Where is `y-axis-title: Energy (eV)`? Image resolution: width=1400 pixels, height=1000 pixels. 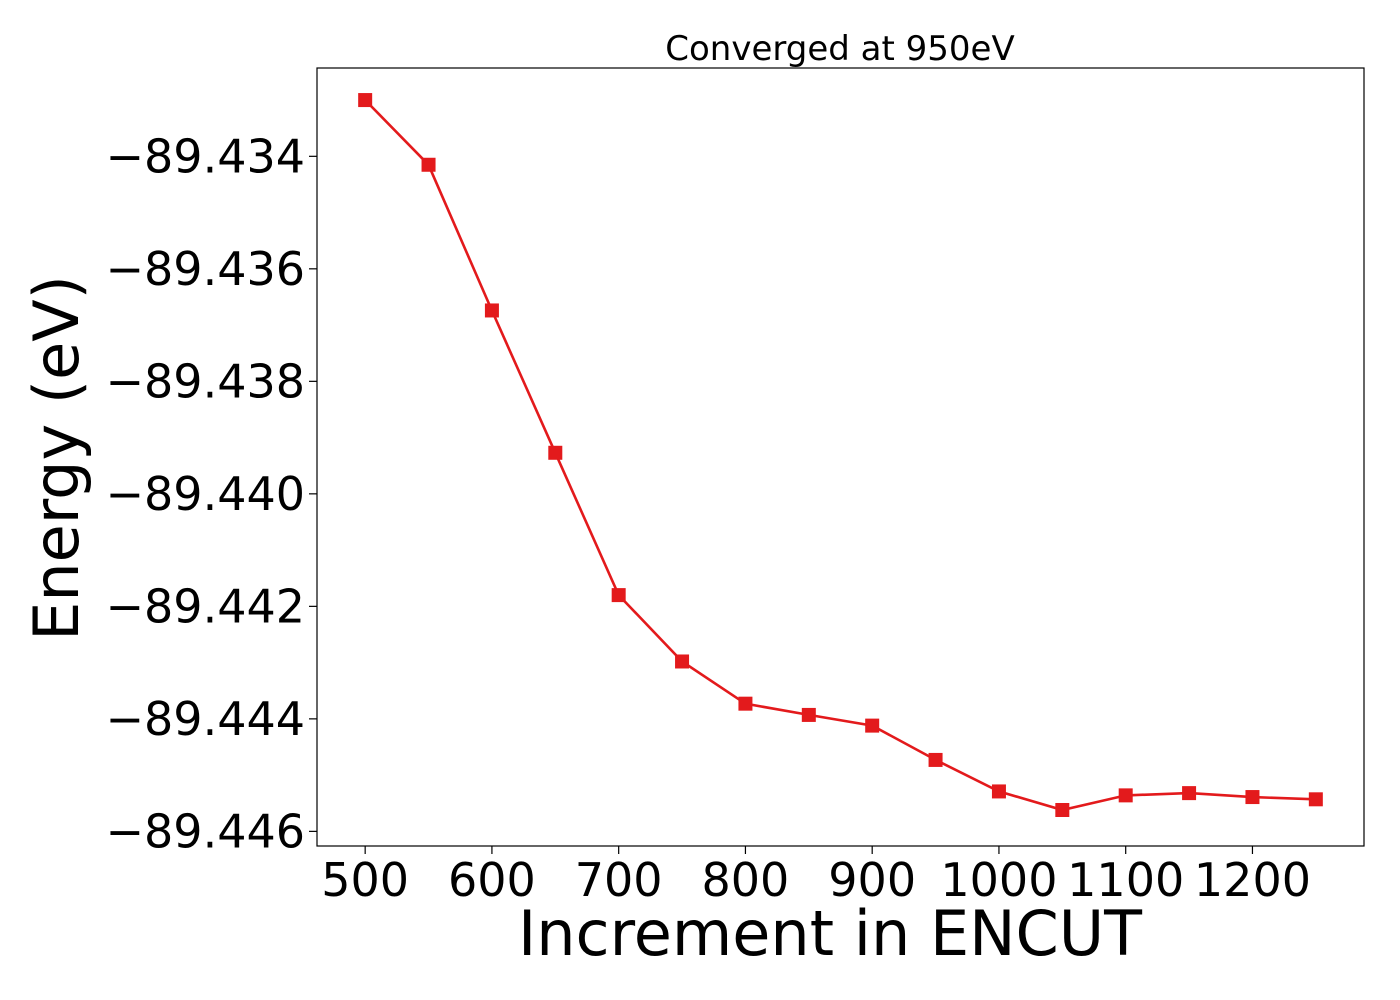
y-axis-title: Energy (eV) is located at coordinates (56, 458).